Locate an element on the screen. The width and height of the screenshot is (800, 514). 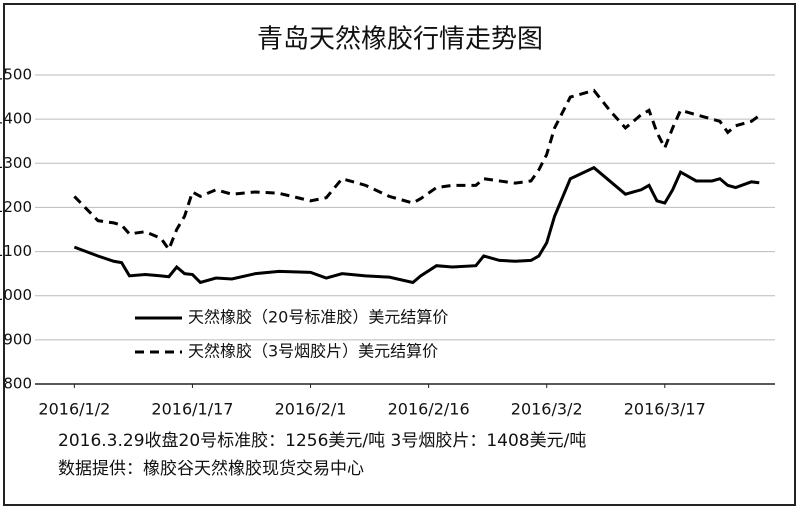
y-tick-label: 1400 is located at coordinates (16, 119).